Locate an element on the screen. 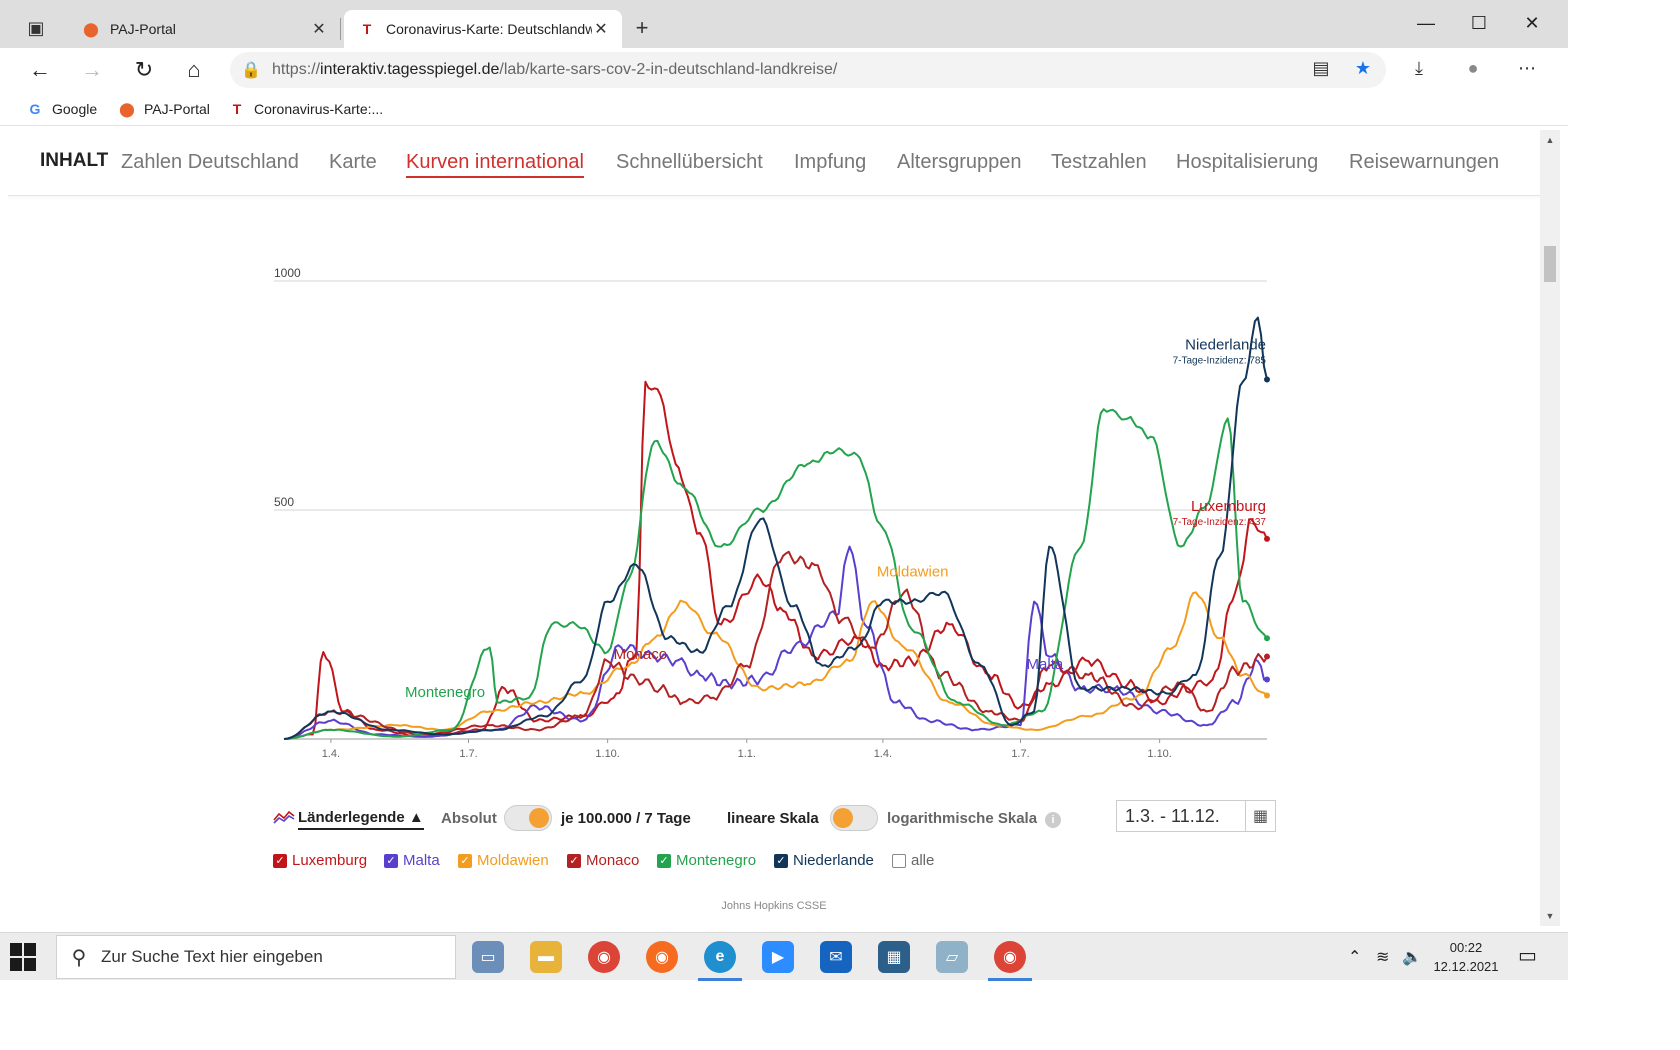 This screenshot has height=1050, width=1680. checkbox-niederlande: ✓ Niederlande is located at coordinates (824, 860).